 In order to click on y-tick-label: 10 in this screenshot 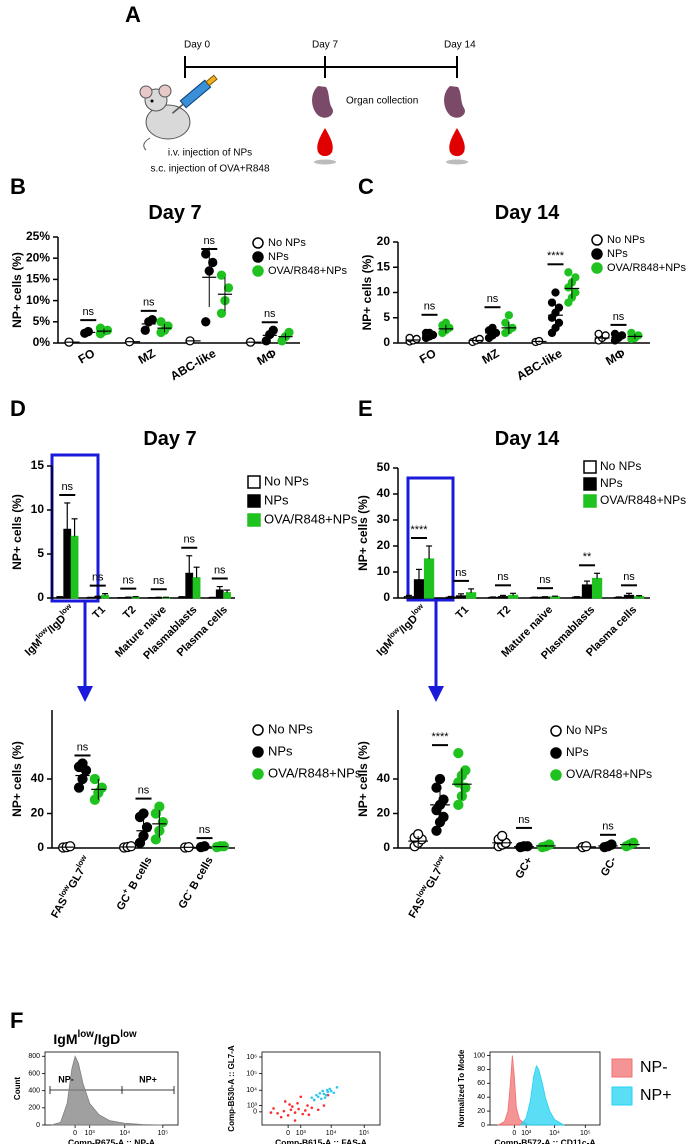, I will do `click(384, 571)`.